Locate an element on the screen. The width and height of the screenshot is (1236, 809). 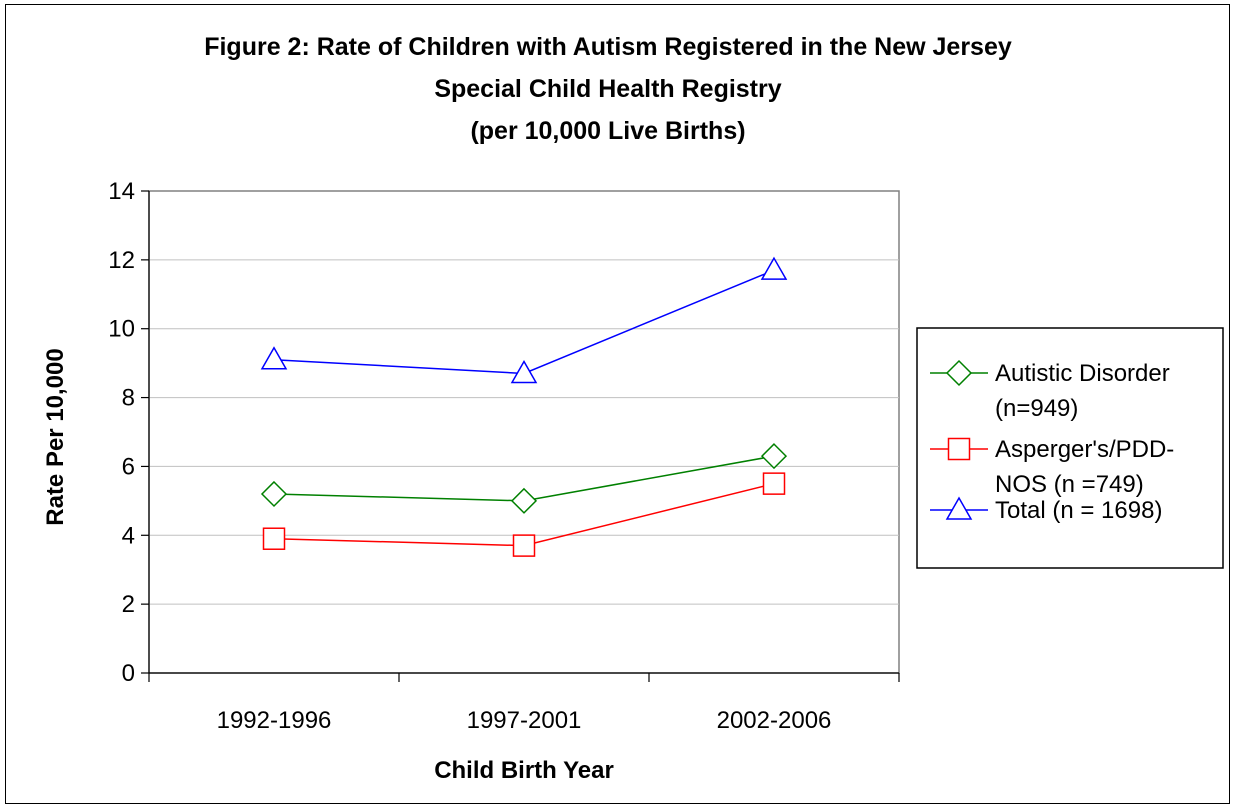
series-square is located at coordinates (524, 514).